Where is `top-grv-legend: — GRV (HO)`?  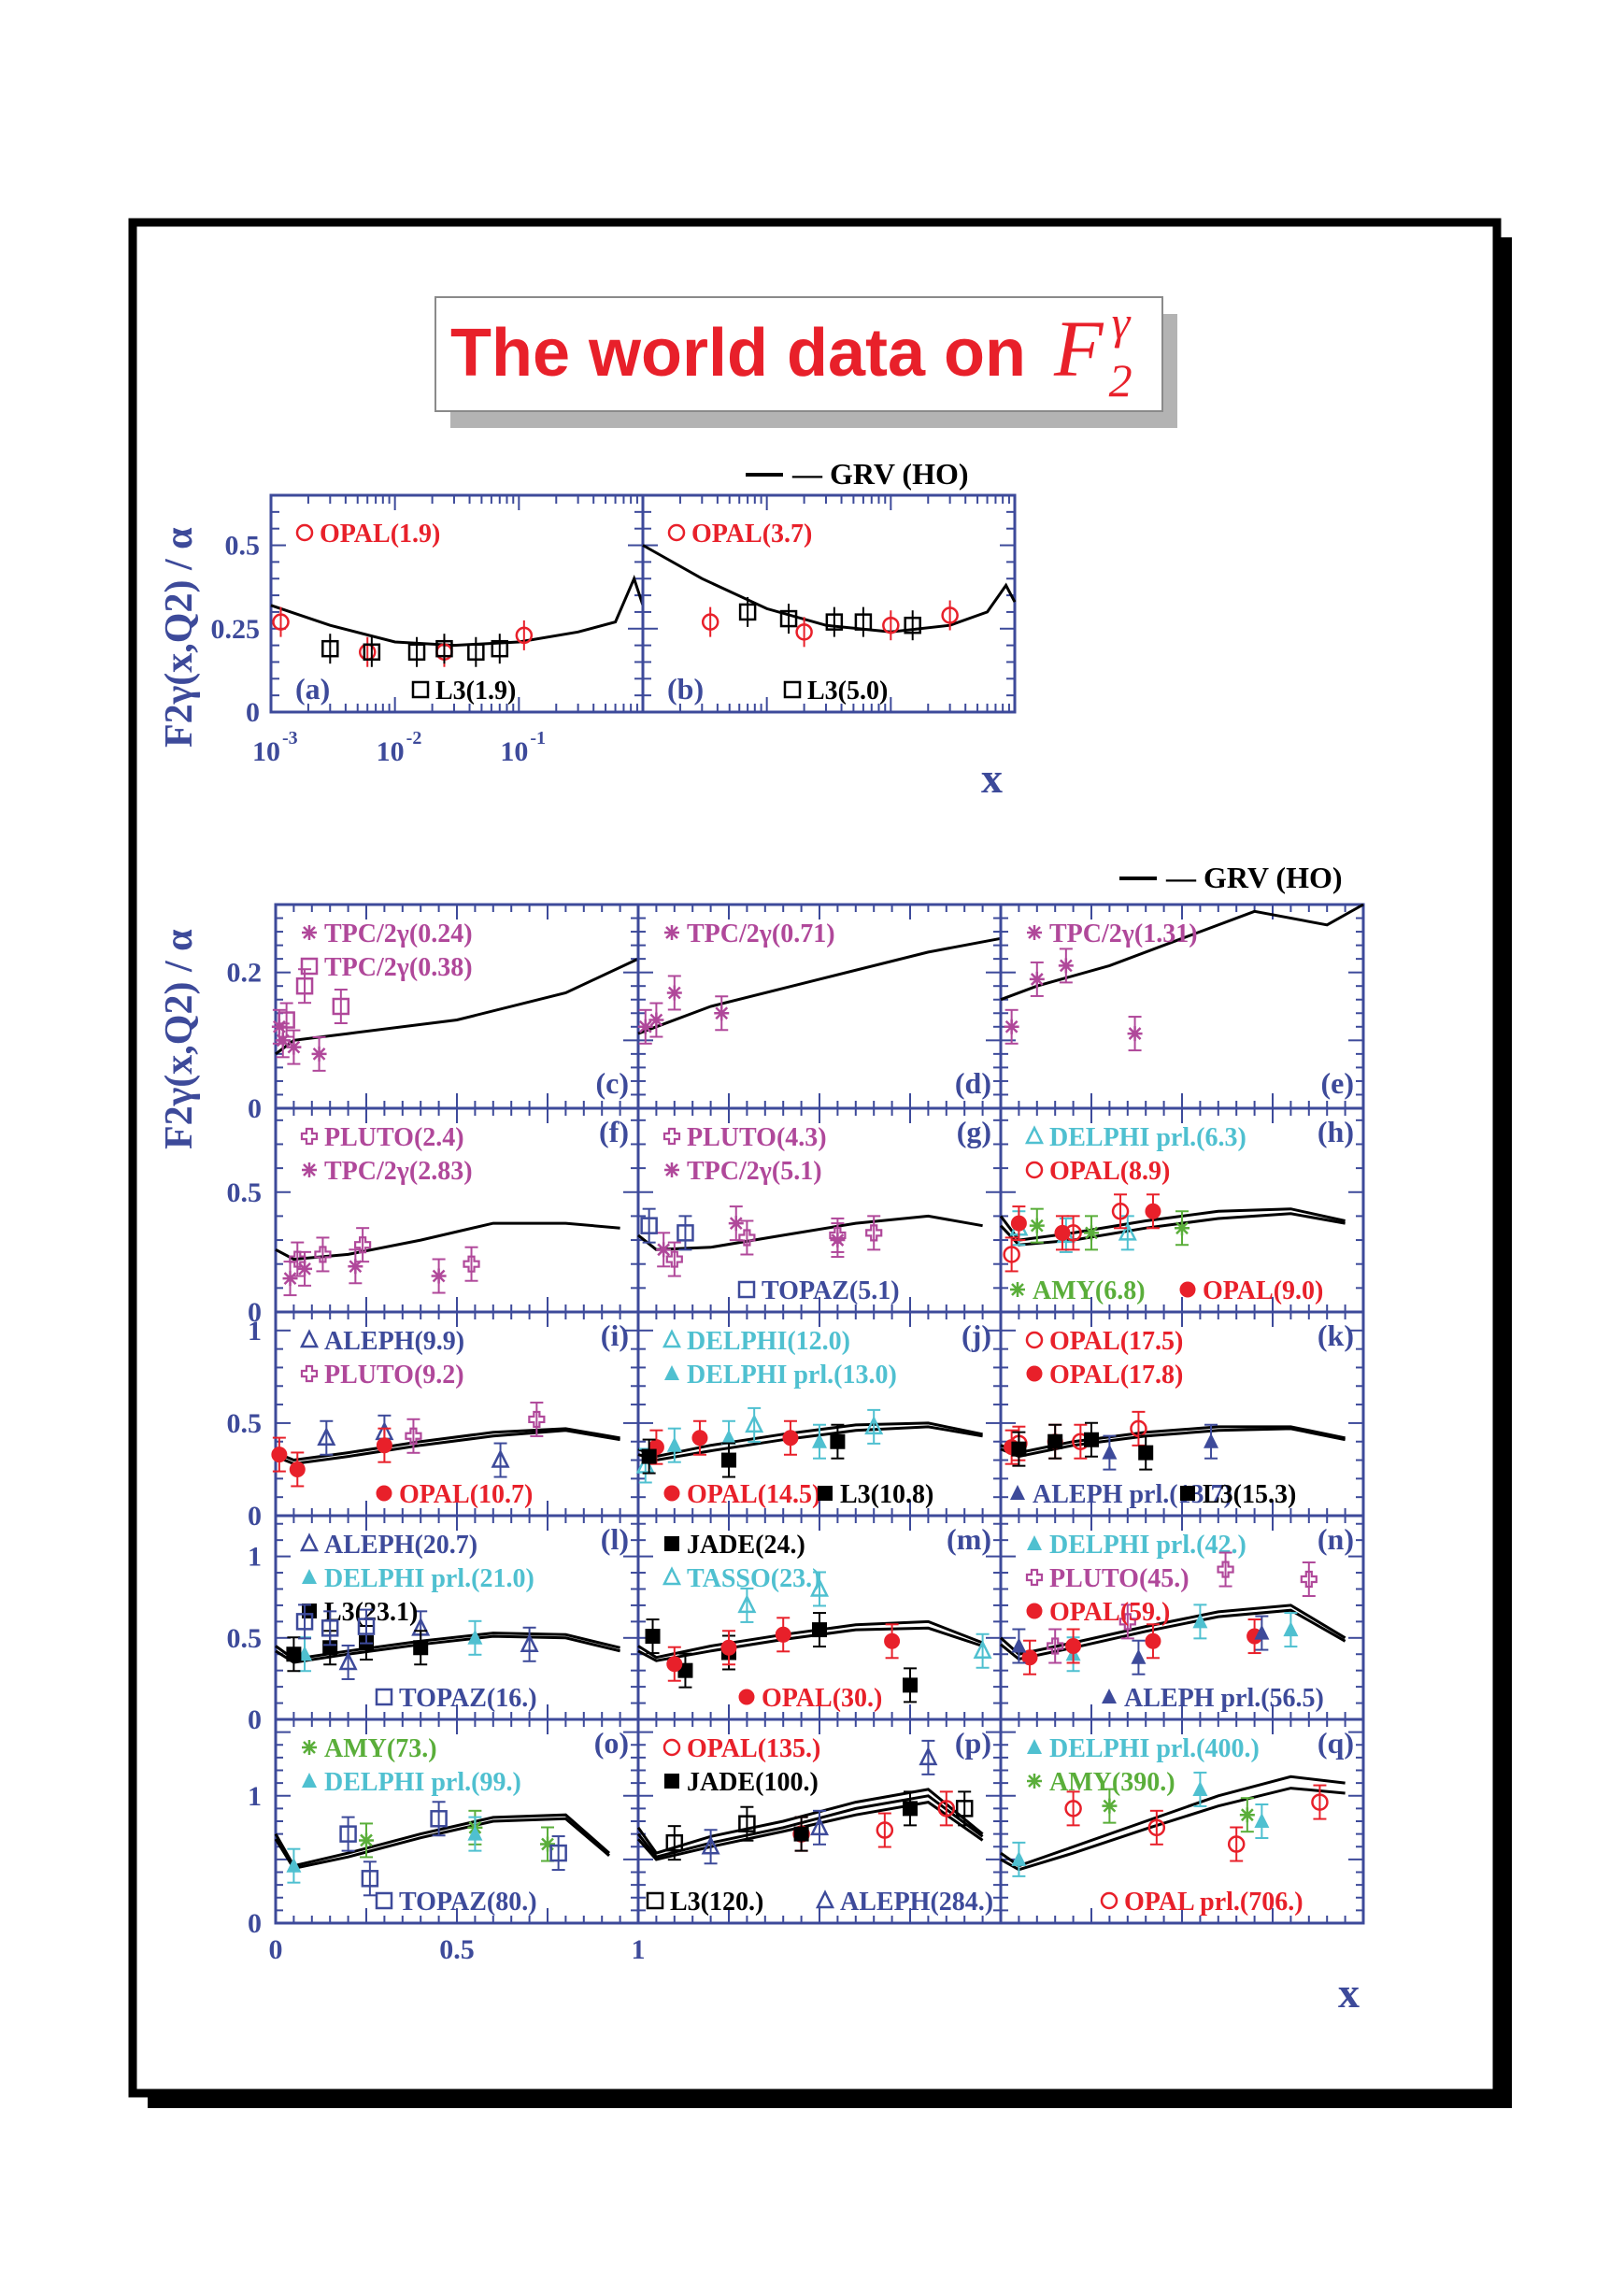
top-grv-legend: — GRV (HO) is located at coordinates (857, 474).